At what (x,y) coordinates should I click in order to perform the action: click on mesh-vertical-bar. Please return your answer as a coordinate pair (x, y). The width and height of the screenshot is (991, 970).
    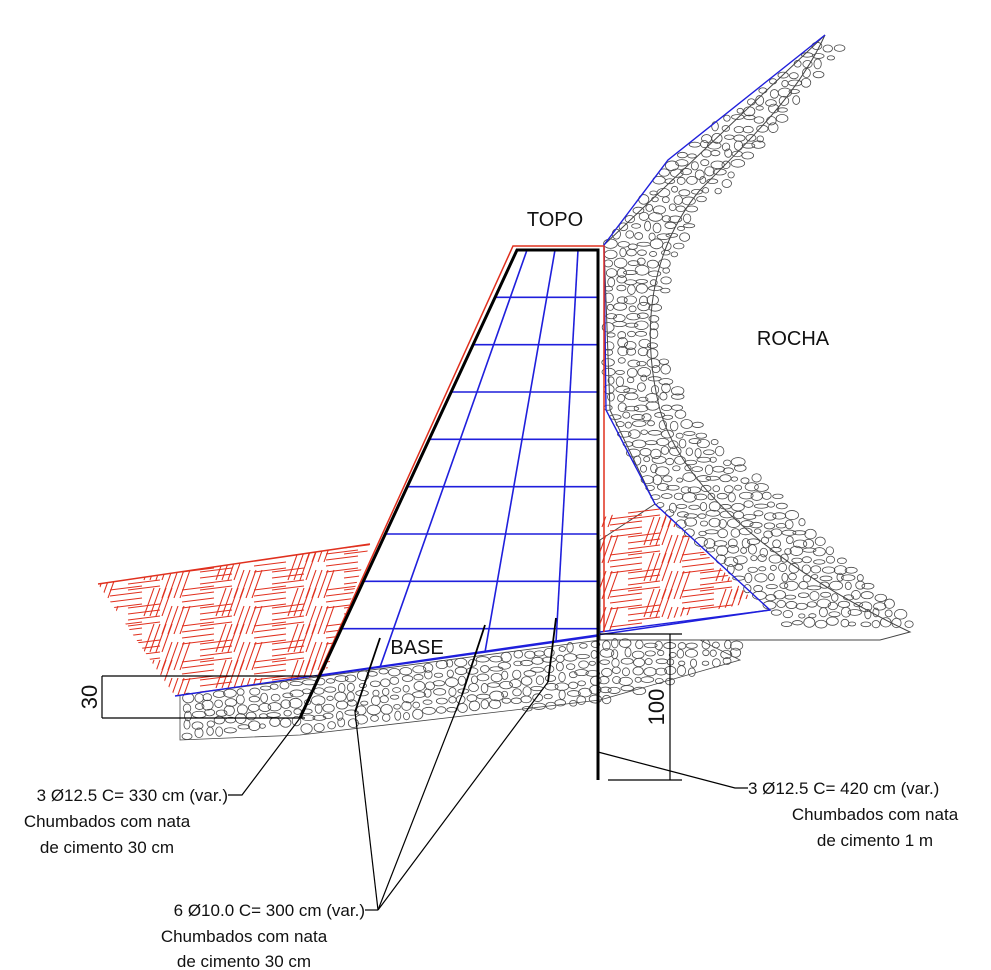
    Looking at the image, I should click on (567, 446).